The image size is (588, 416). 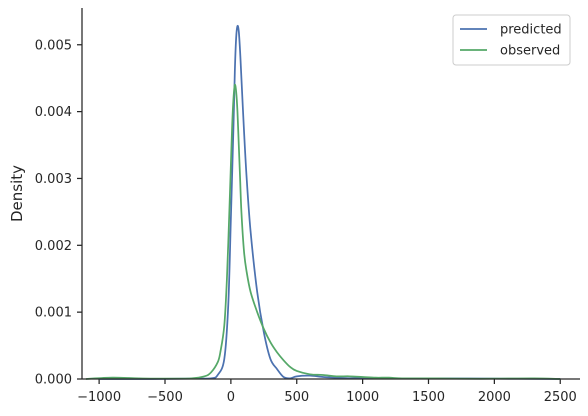 I want to click on x-tick-label: 1500, so click(x=428, y=397).